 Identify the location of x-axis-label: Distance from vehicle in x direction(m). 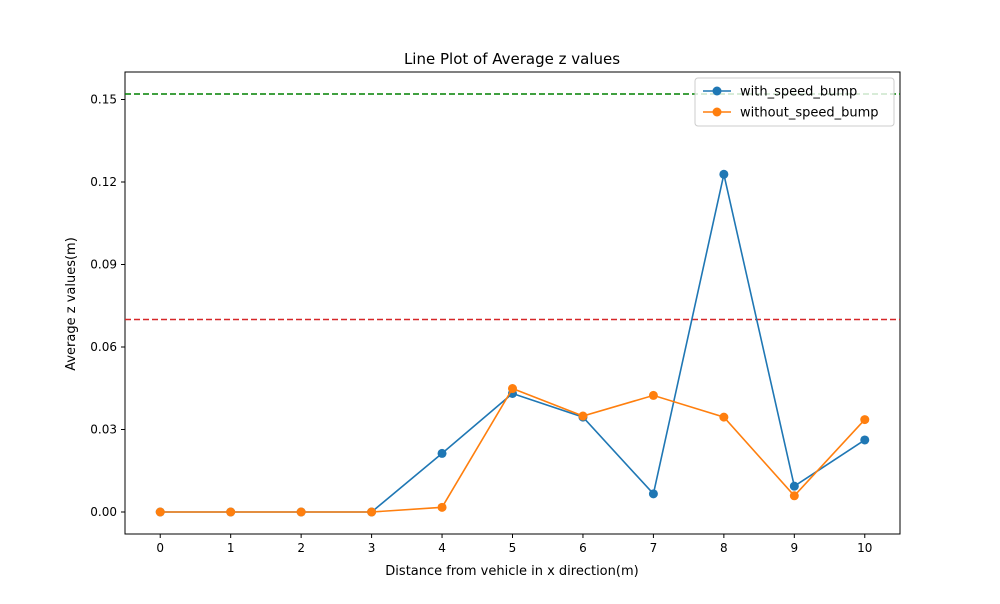
(511, 571).